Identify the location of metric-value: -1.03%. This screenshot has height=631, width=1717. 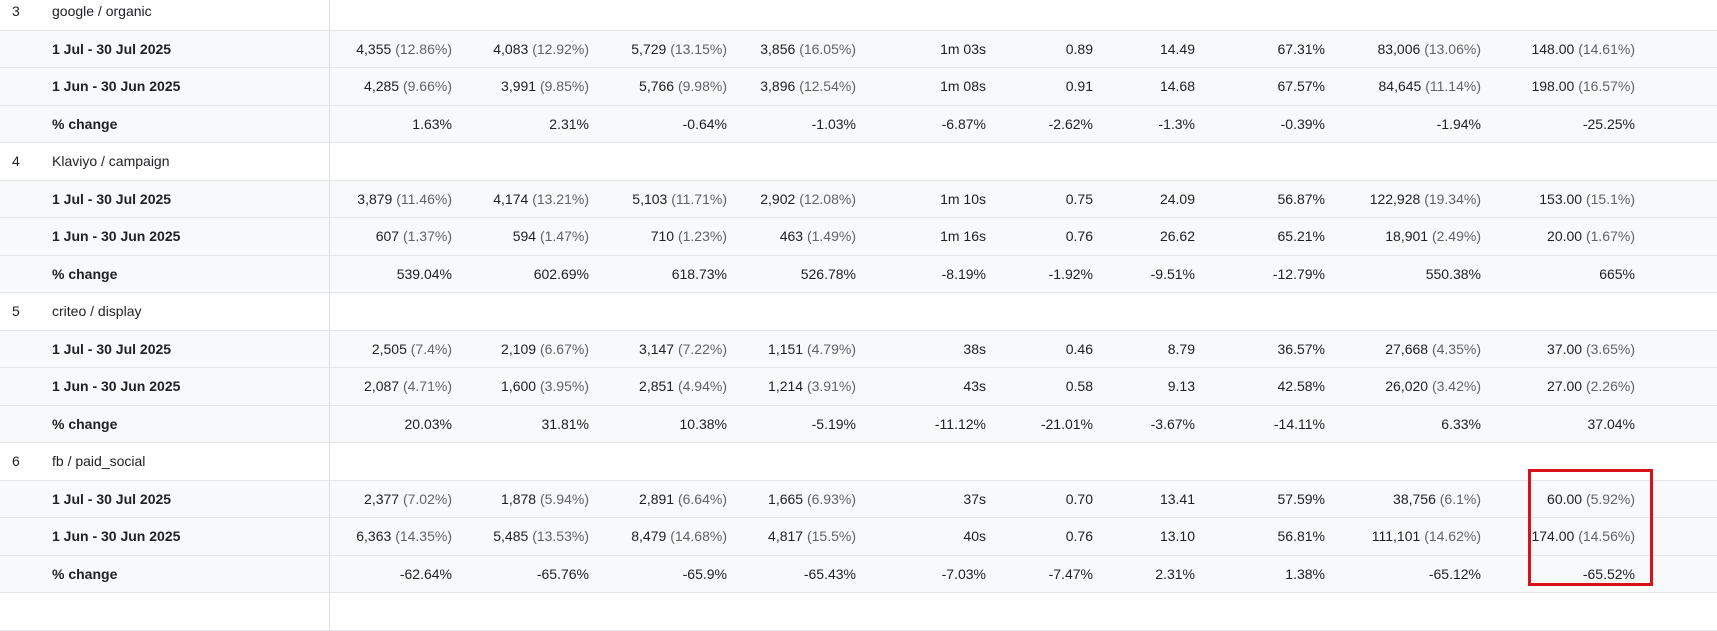
(833, 123).